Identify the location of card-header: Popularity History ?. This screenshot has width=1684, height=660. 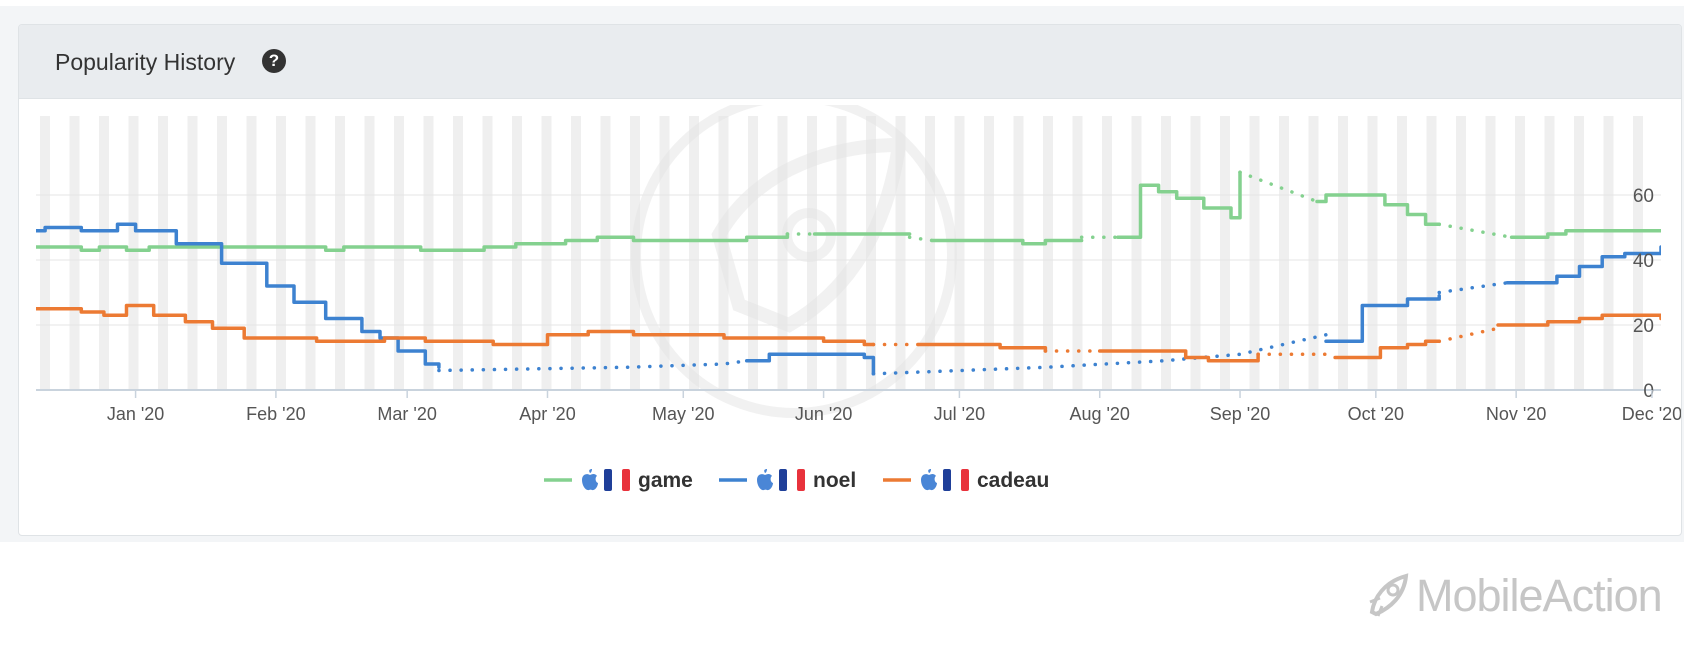
(850, 62).